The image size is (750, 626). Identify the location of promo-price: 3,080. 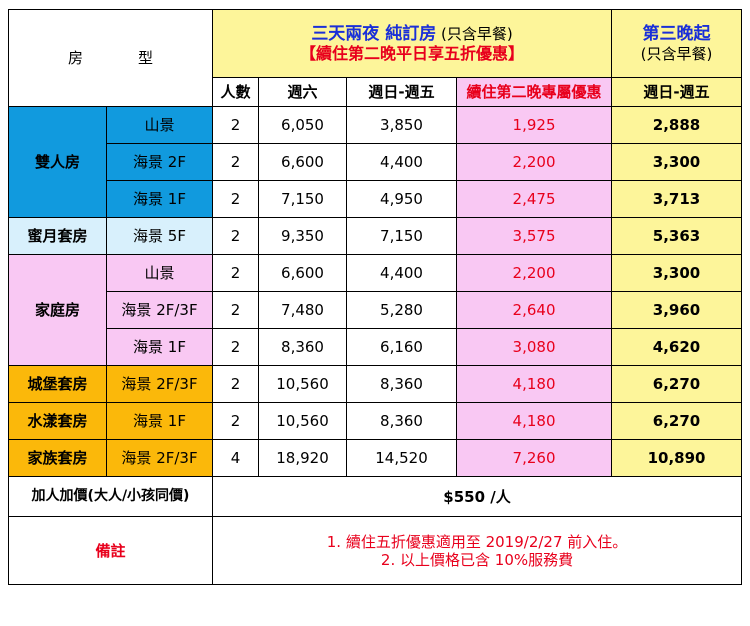
(534, 347).